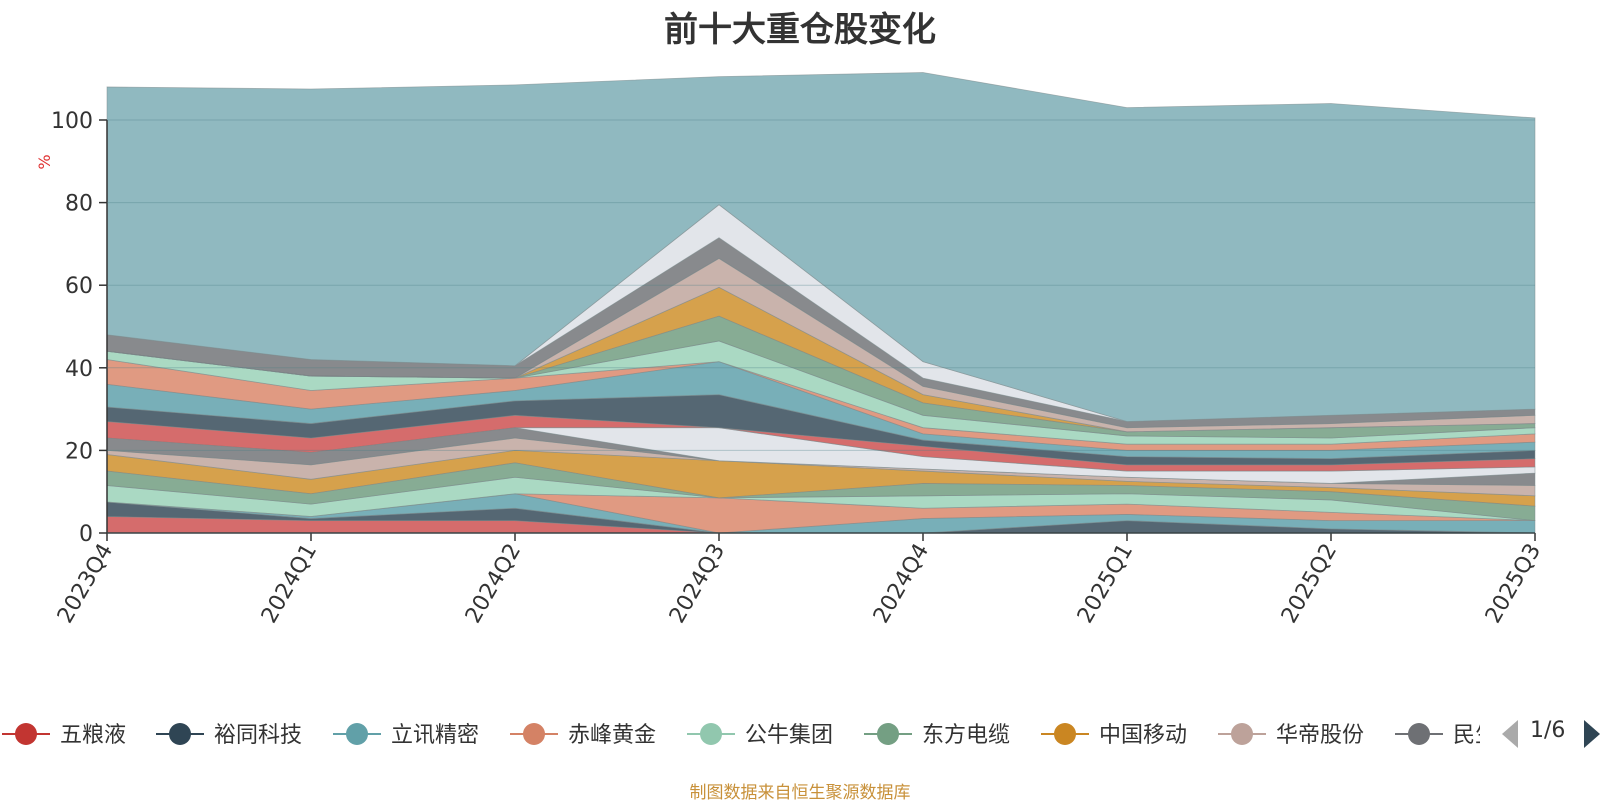  I want to click on legend-item-1: 五粮液, so click(64, 735).